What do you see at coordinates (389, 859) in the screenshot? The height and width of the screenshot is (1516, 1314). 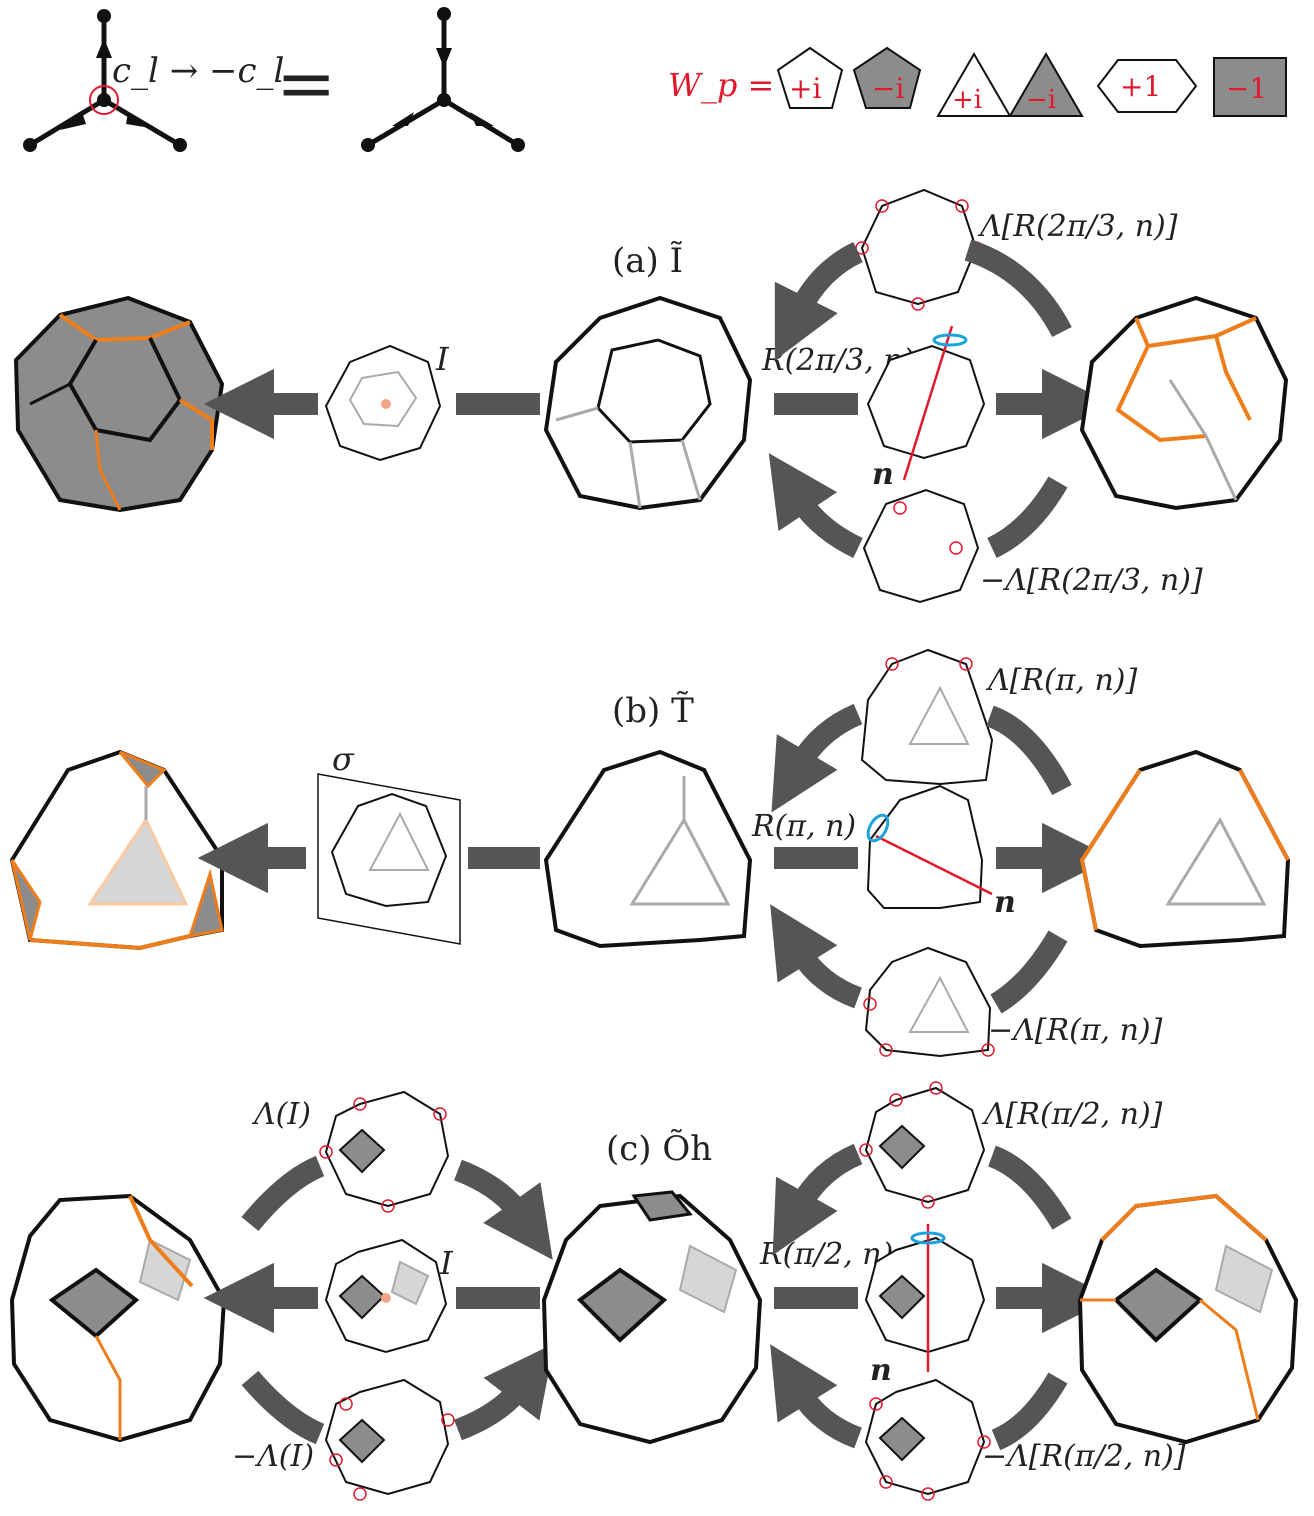 I see `panel-b-mirror-plane` at bounding box center [389, 859].